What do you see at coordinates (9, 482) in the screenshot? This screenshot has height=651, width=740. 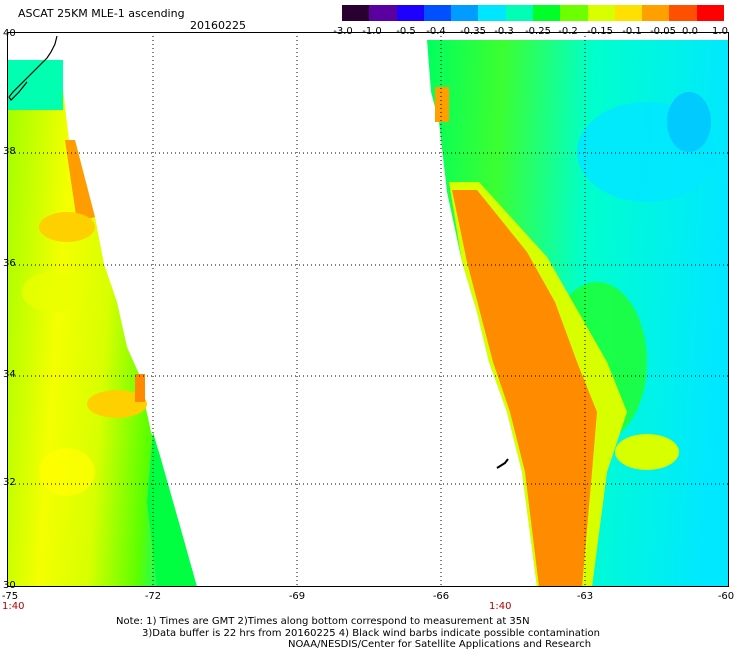 I see `y-tick-label: 32` at bounding box center [9, 482].